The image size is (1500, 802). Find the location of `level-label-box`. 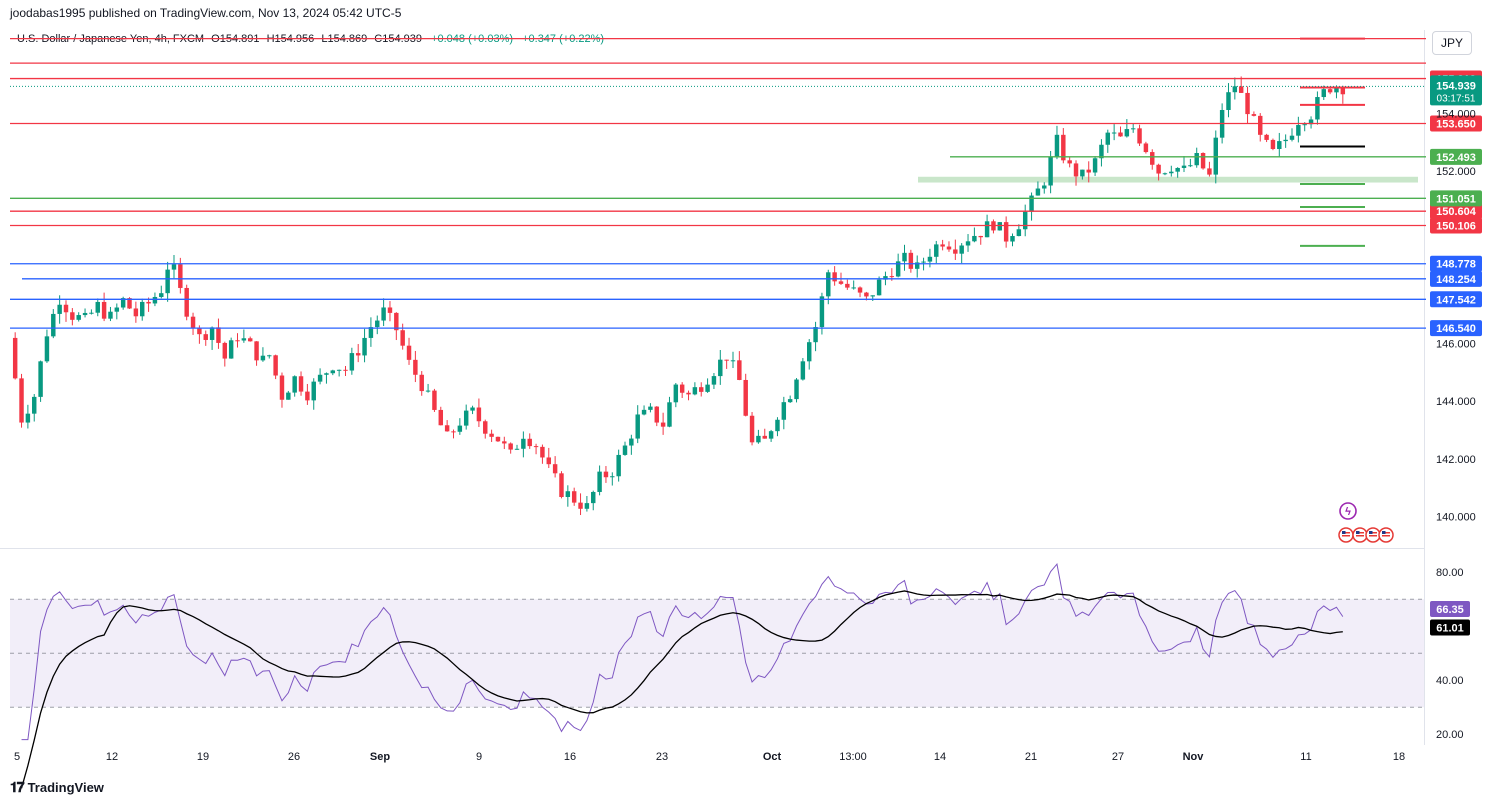

level-label-box is located at coordinates (1456, 263).